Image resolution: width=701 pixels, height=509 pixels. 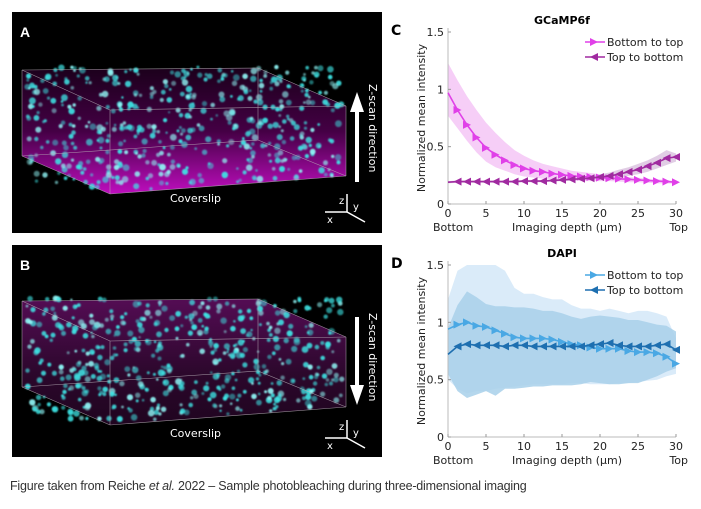 I want to click on axis-y-label: y, so click(x=356, y=433).